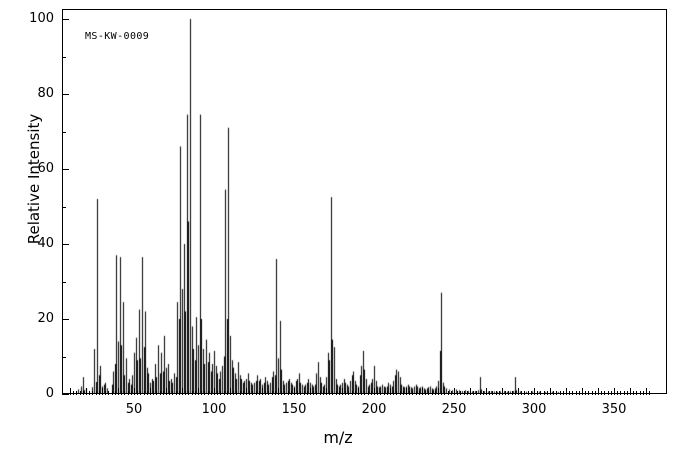 This screenshot has height=455, width=676. I want to click on y-tick-label: 80, so click(45, 93).